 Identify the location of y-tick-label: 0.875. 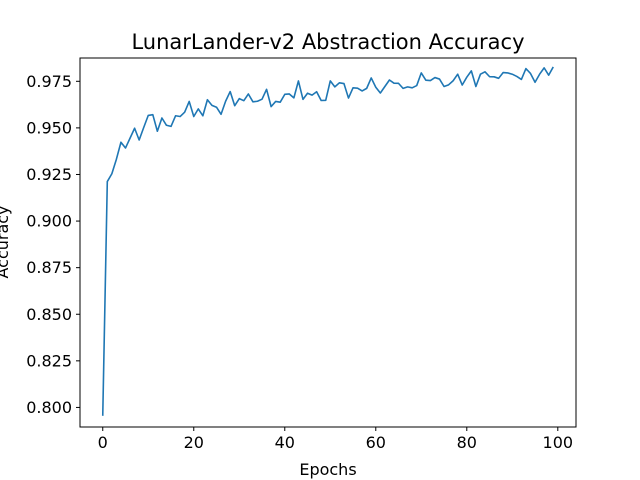
(49, 267).